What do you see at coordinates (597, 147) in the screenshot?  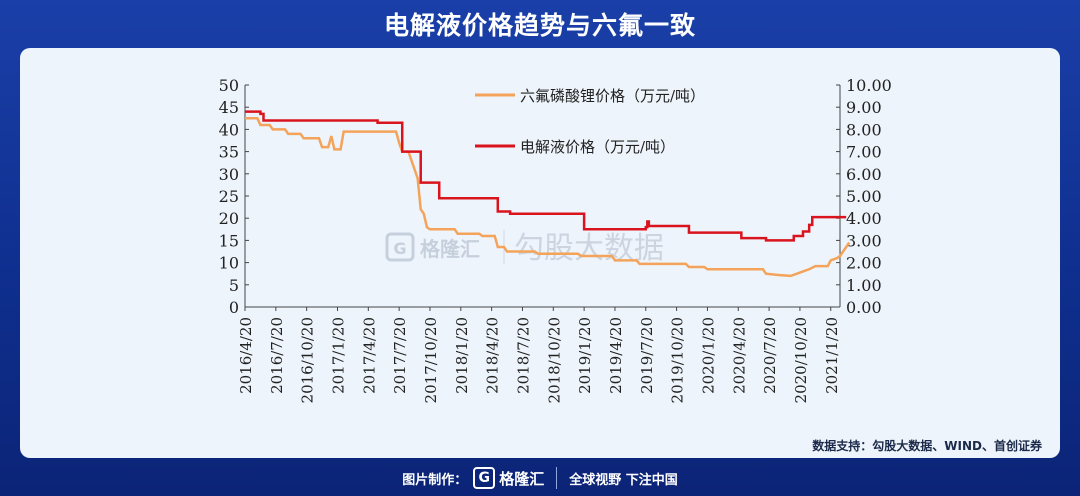 I see `legend-label-electrolyte: 电解液价格（万元/吨）` at bounding box center [597, 147].